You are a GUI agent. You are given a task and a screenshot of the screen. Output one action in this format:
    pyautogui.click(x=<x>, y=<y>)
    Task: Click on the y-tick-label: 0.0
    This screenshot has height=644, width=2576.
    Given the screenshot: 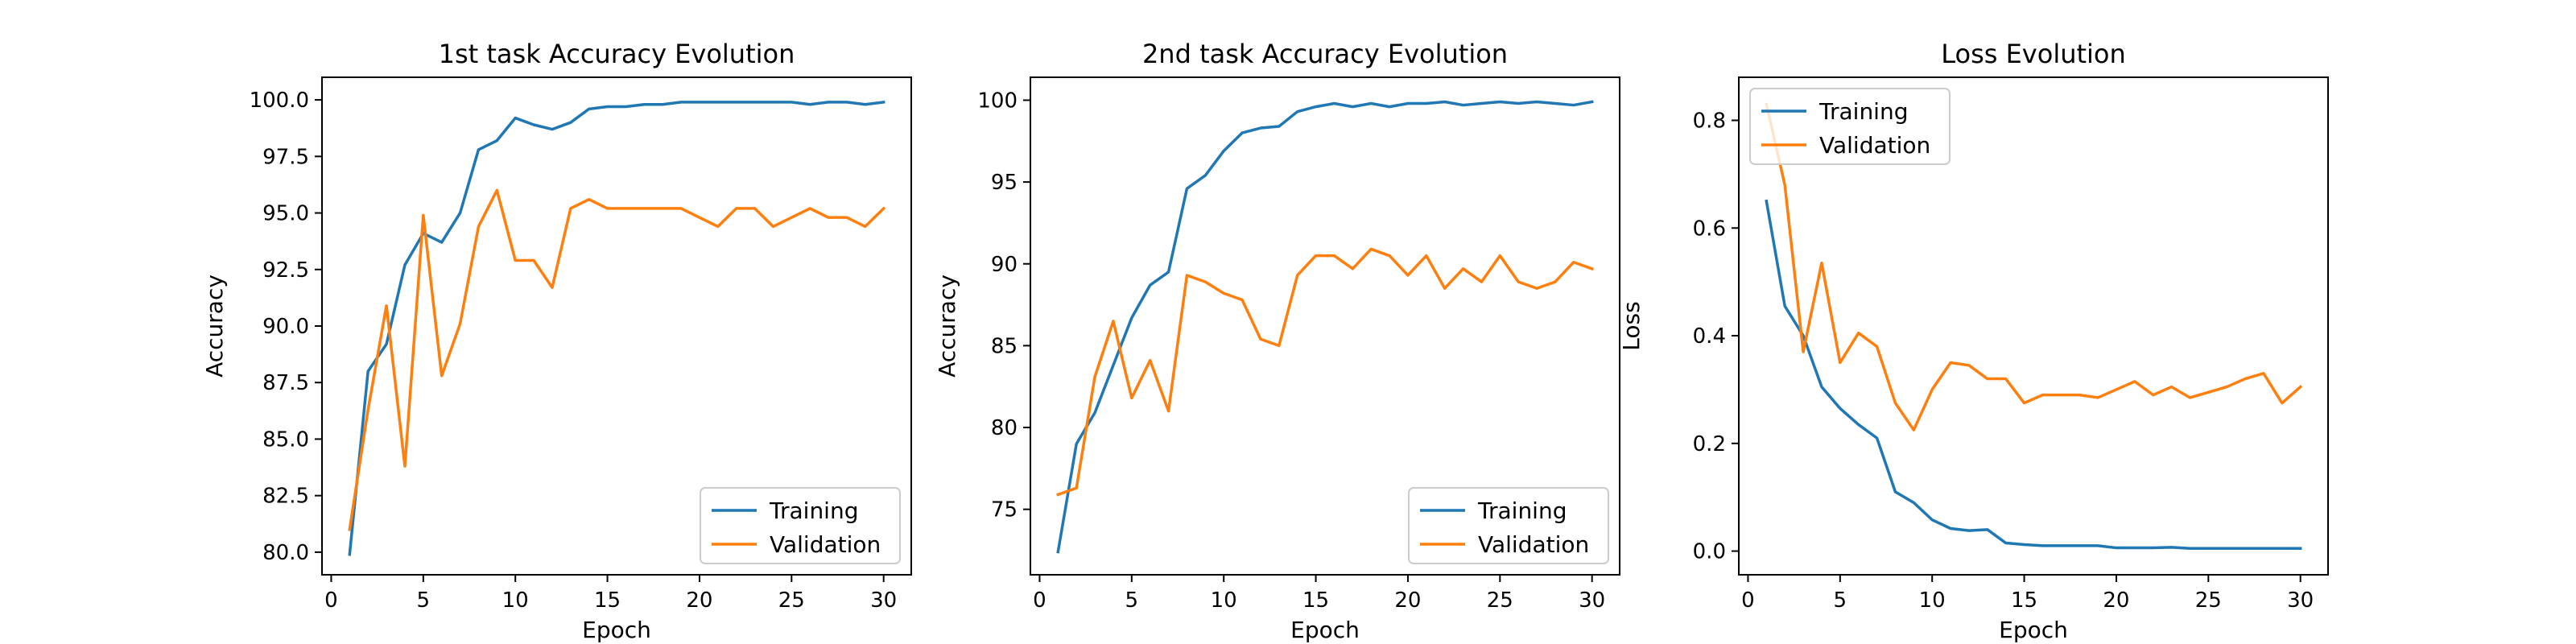 What is the action you would take?
    pyautogui.click(x=1709, y=552)
    